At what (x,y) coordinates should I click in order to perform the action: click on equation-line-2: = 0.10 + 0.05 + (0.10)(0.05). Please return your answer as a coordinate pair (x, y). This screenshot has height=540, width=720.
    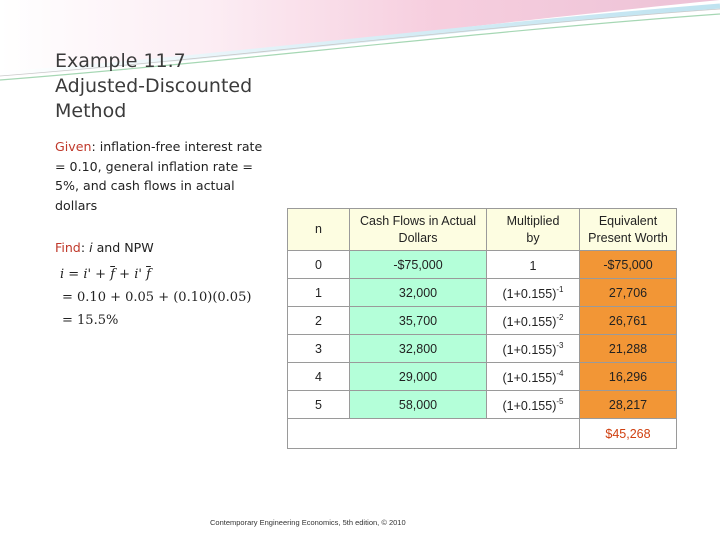
    Looking at the image, I should click on (157, 297).